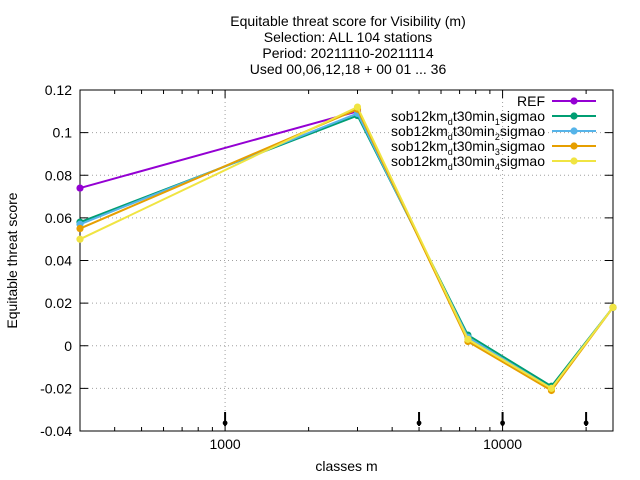  What do you see at coordinates (58, 261) in the screenshot?
I see `y-tick-label: 0.04` at bounding box center [58, 261].